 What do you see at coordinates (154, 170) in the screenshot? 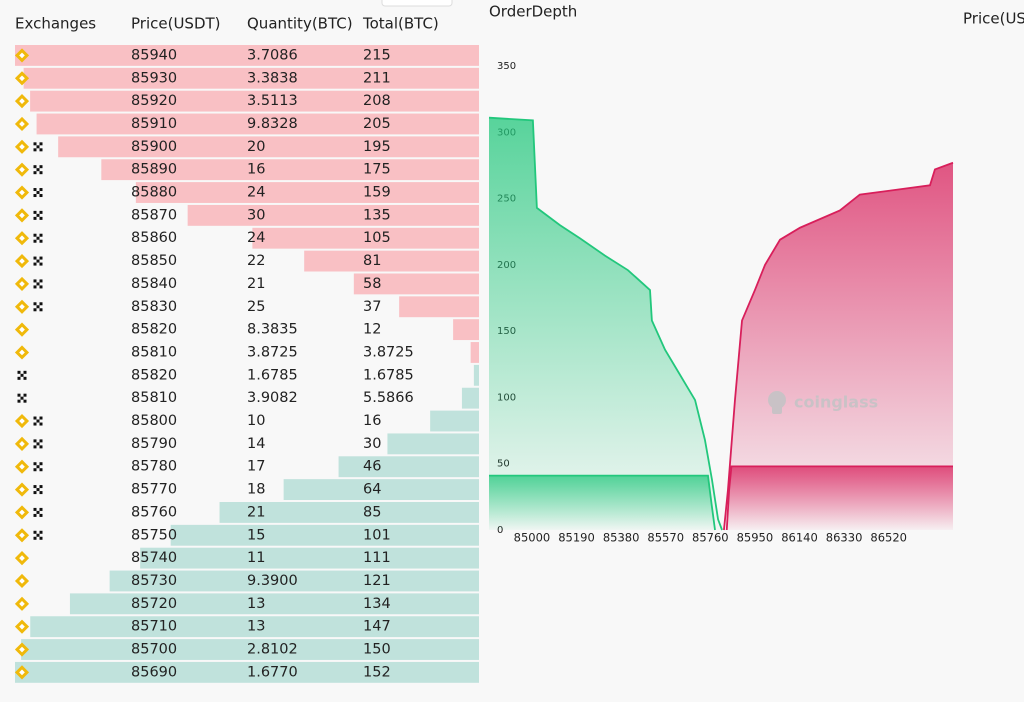
I see `price: 85890` at bounding box center [154, 170].